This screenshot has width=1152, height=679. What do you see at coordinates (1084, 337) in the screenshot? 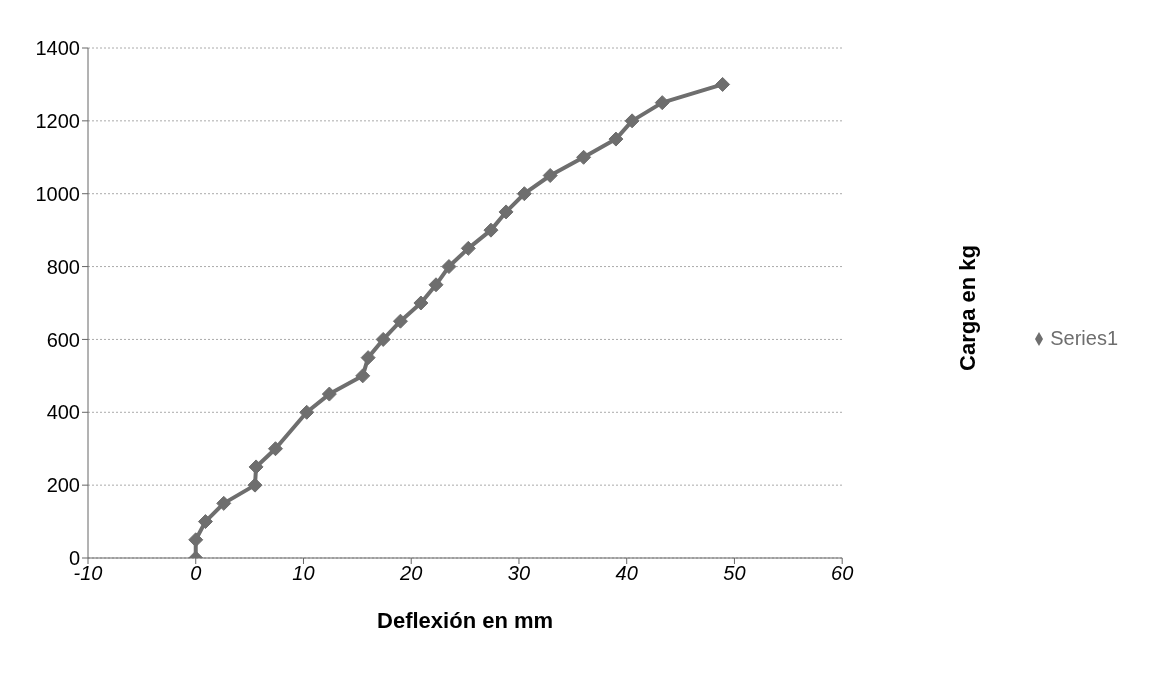
I see `legend-label: Series1` at bounding box center [1084, 337].